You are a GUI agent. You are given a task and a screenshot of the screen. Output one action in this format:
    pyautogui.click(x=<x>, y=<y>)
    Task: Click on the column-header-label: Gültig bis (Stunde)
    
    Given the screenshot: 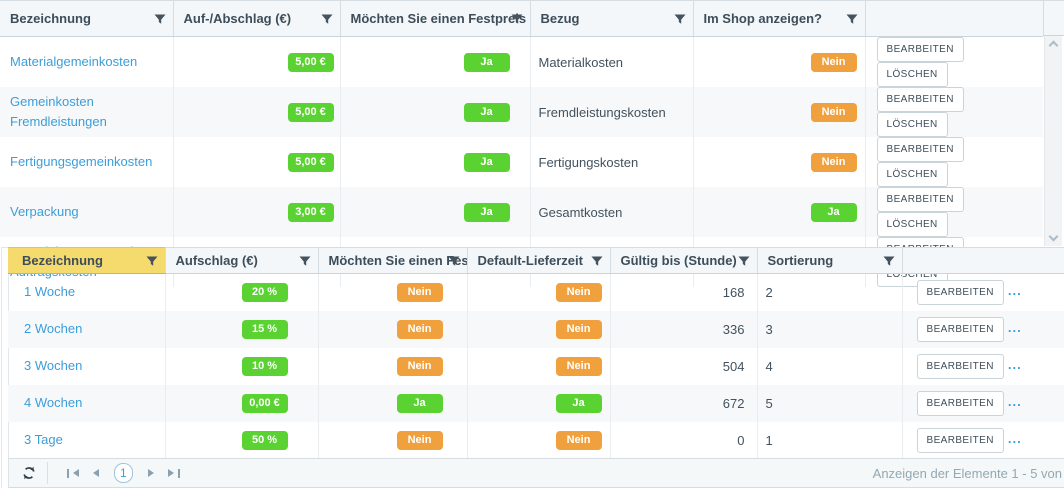 What is the action you would take?
    pyautogui.click(x=678, y=260)
    